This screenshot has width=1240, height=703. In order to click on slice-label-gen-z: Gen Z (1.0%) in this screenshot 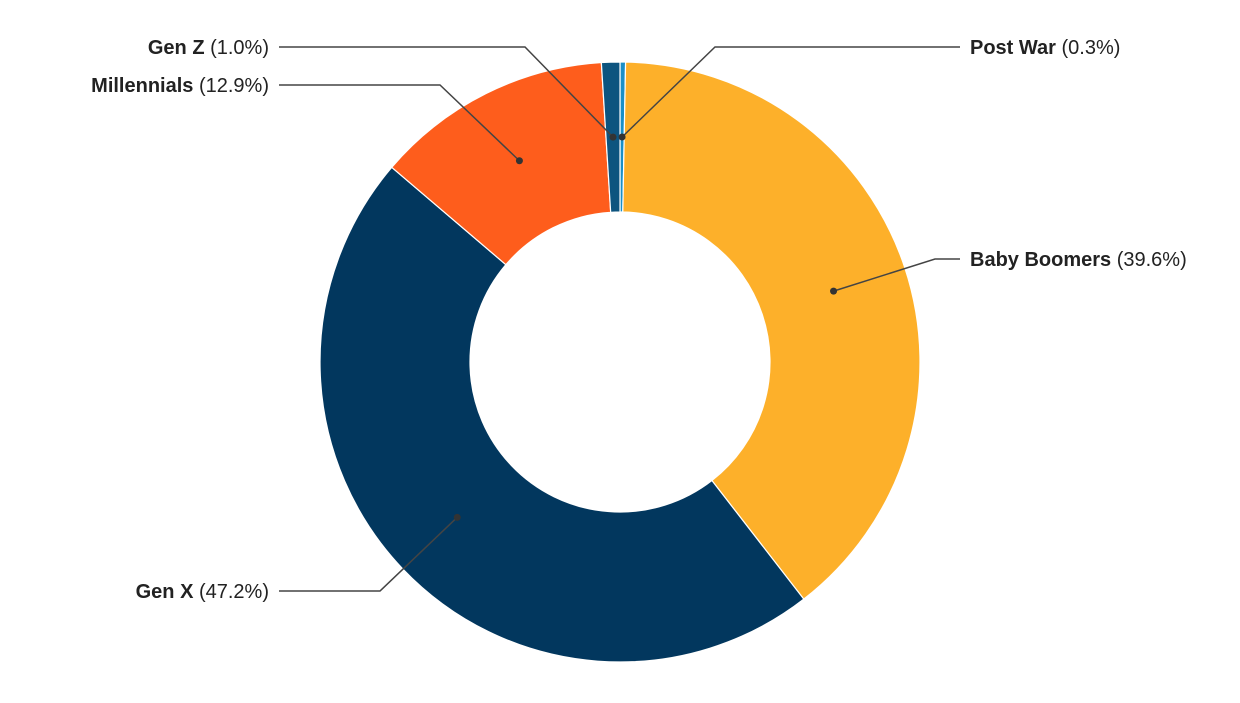, I will do `click(208, 48)`.